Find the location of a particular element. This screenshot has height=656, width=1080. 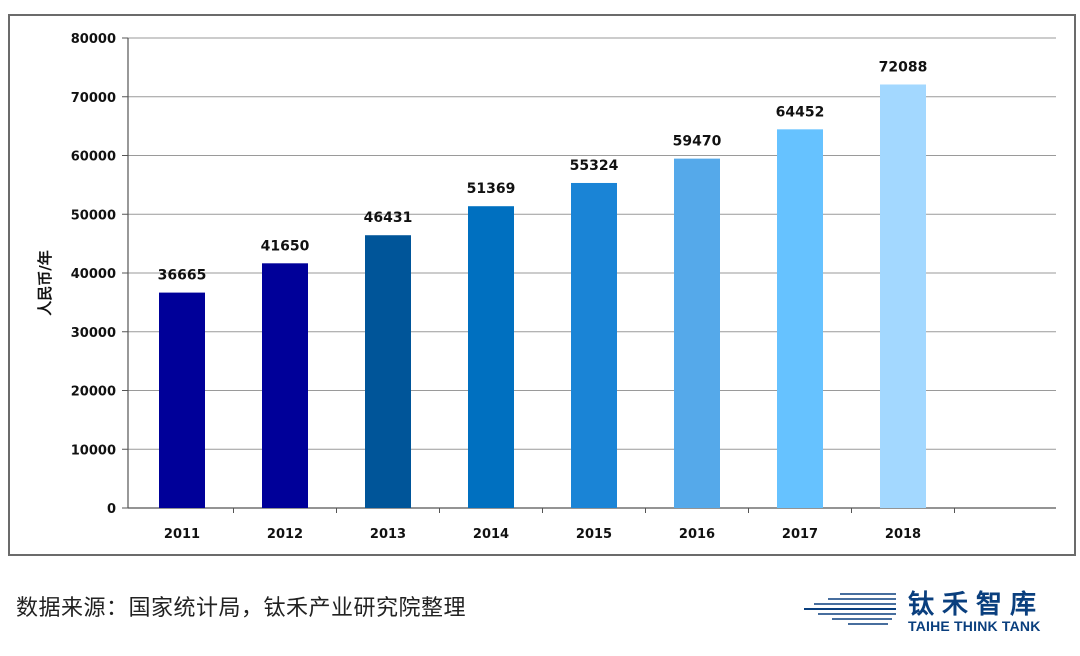

x-tick-label-2012: 2012 is located at coordinates (285, 534).